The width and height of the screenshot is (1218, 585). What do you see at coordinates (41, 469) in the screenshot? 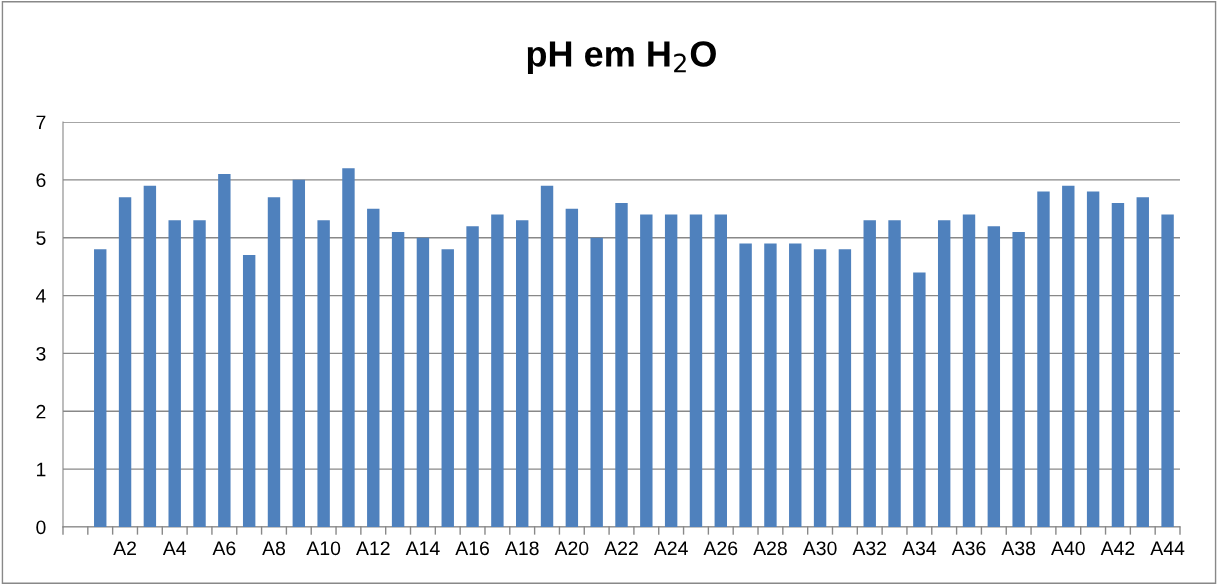
I see `y-tick-label: 1` at bounding box center [41, 469].